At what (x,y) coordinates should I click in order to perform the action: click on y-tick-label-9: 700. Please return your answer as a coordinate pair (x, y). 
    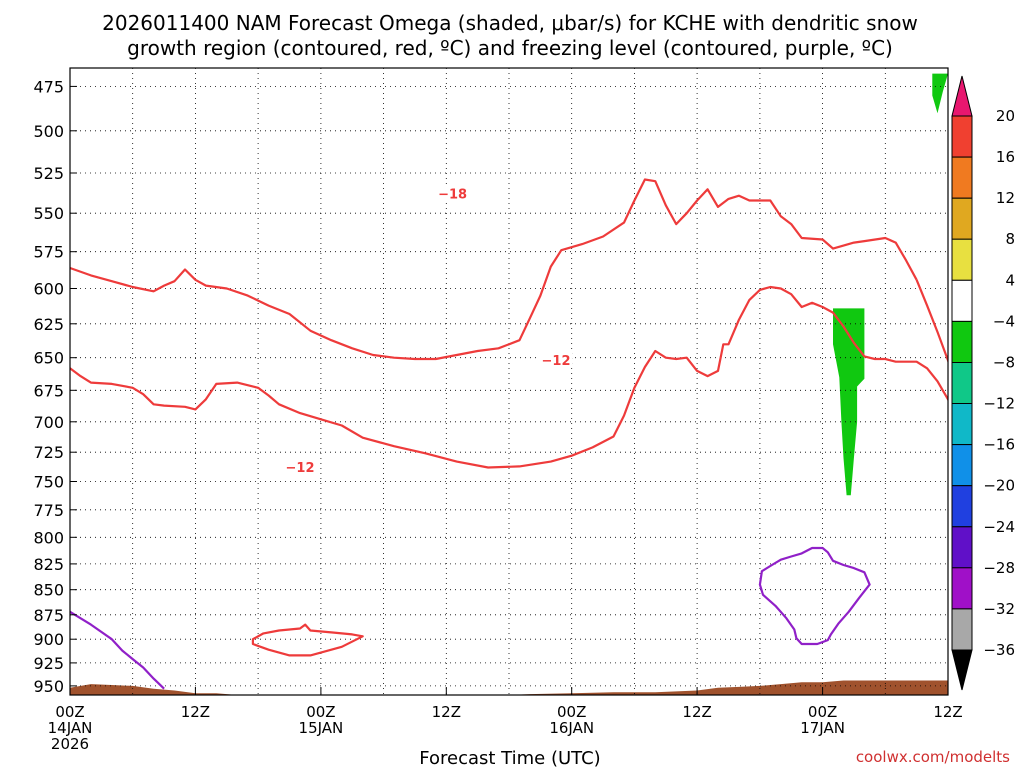
    Looking at the image, I should click on (48, 422).